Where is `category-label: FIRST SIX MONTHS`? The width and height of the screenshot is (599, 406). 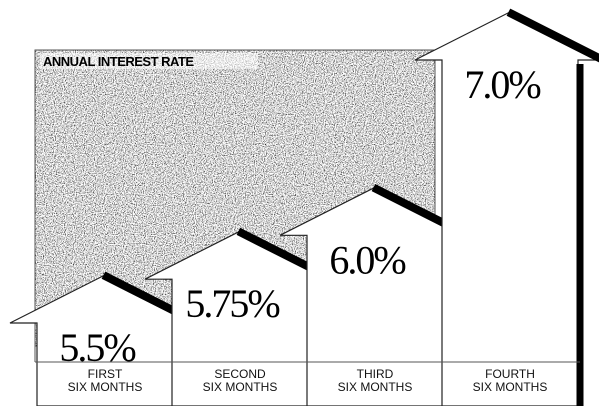 category-label: FIRST SIX MONTHS is located at coordinates (105, 380).